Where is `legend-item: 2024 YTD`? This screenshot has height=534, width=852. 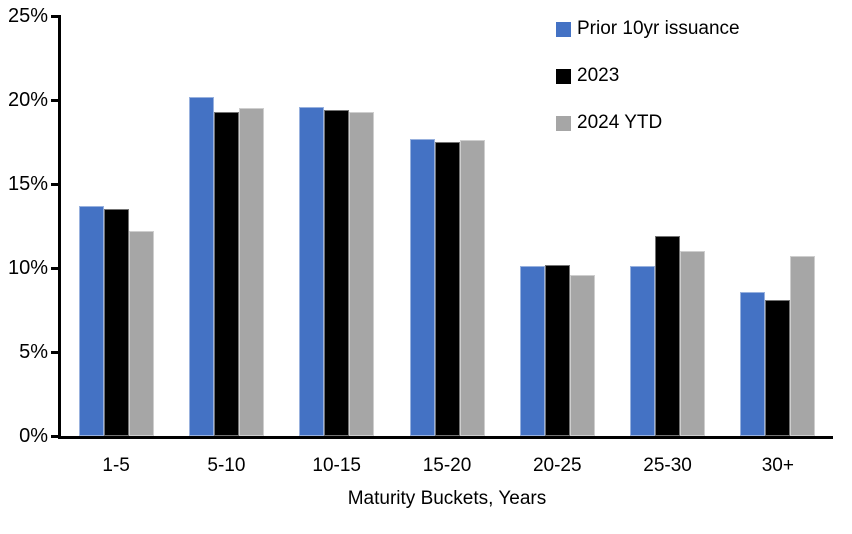 legend-item: 2024 YTD is located at coordinates (609, 123).